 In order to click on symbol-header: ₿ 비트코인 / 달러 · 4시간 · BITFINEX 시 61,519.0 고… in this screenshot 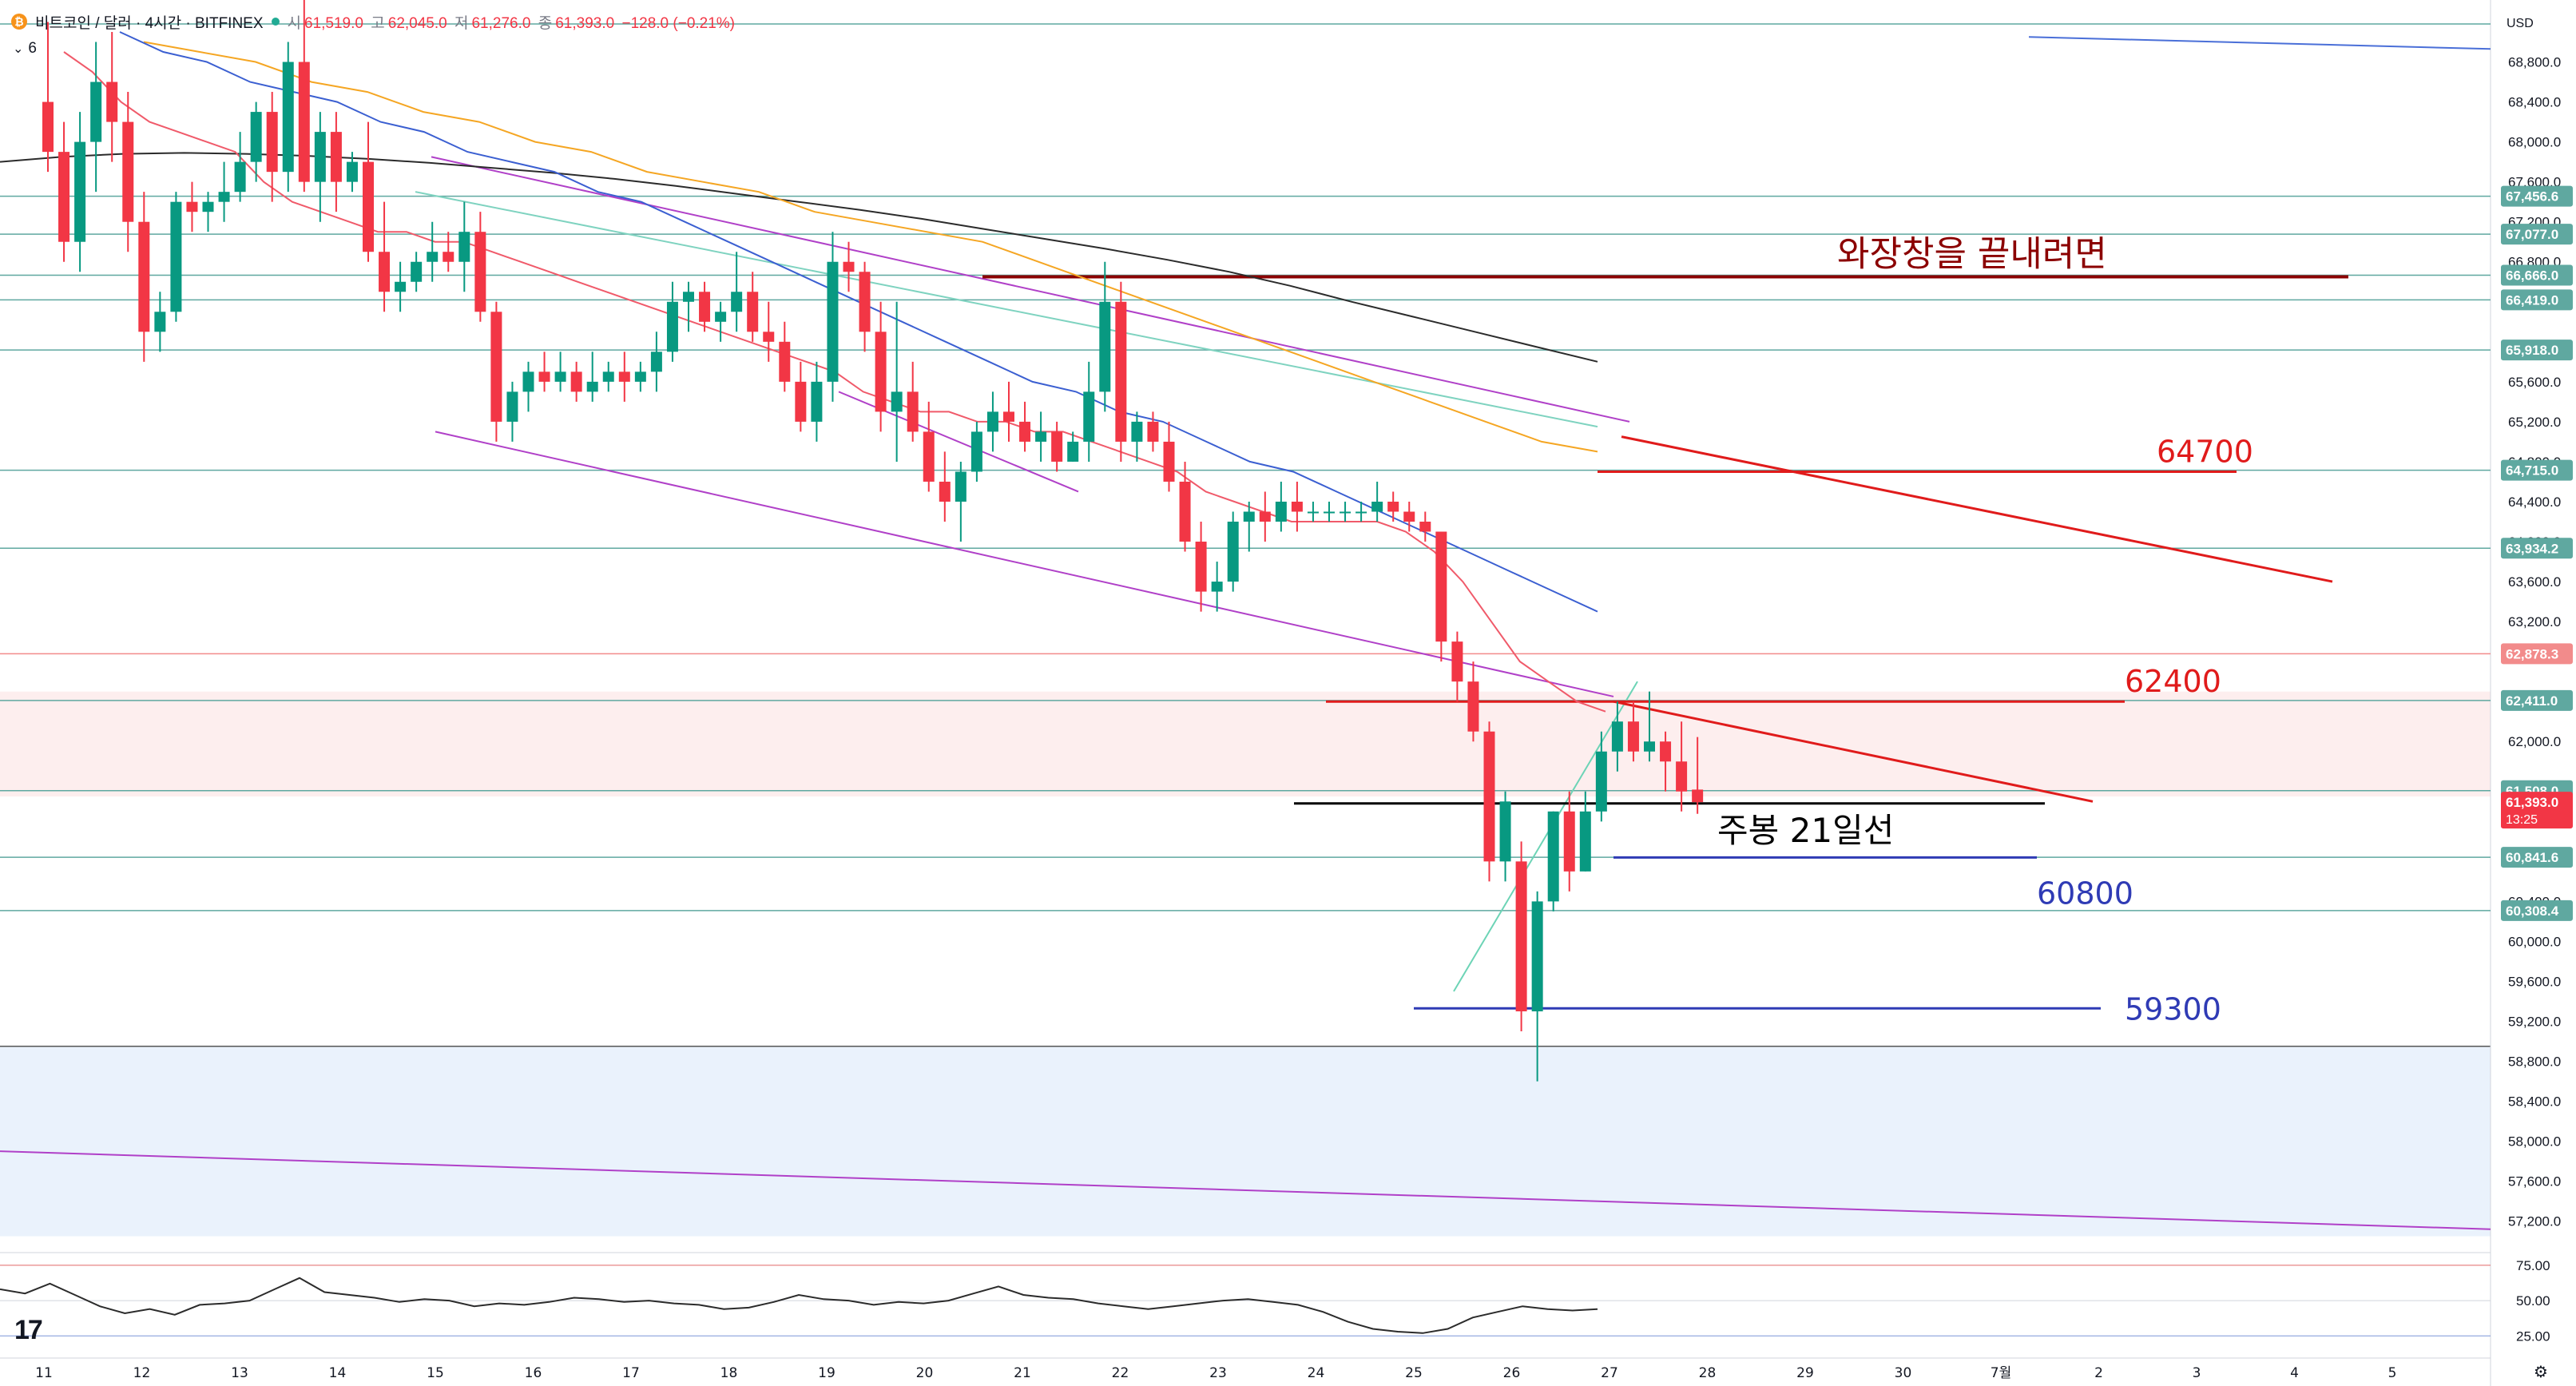, I will do `click(374, 21)`.